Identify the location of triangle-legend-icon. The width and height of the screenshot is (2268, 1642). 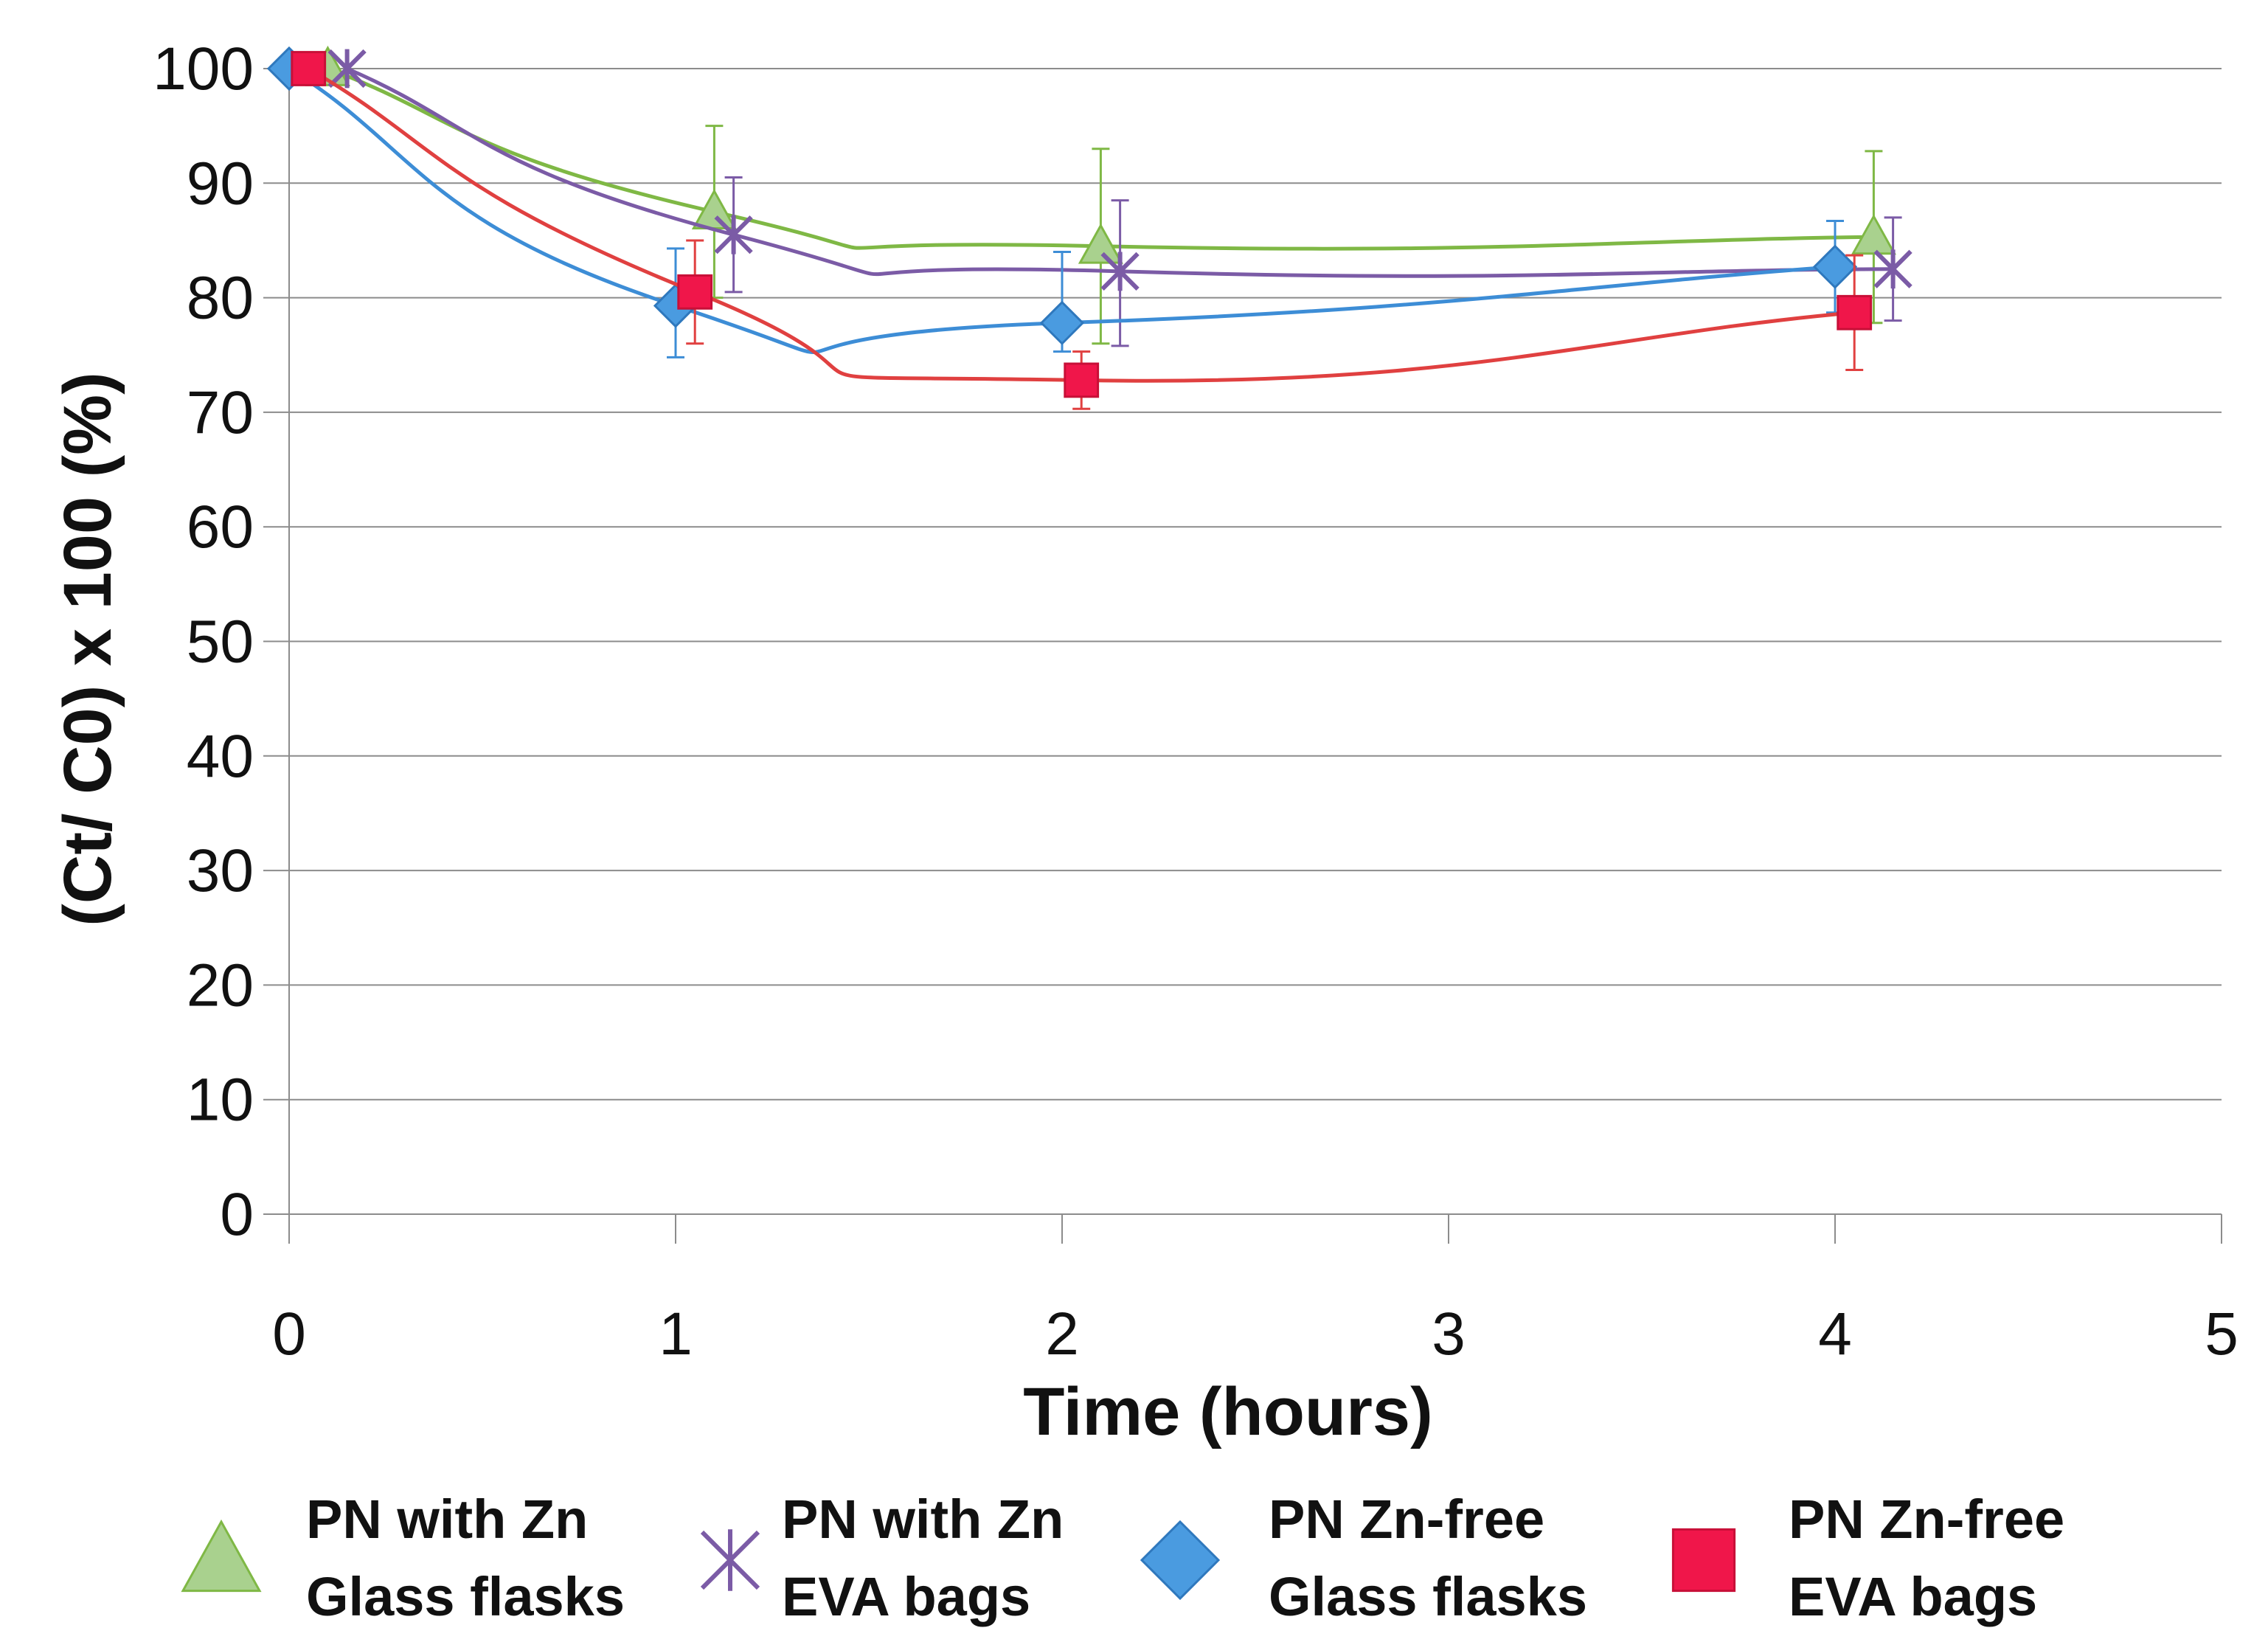
(221, 1556).